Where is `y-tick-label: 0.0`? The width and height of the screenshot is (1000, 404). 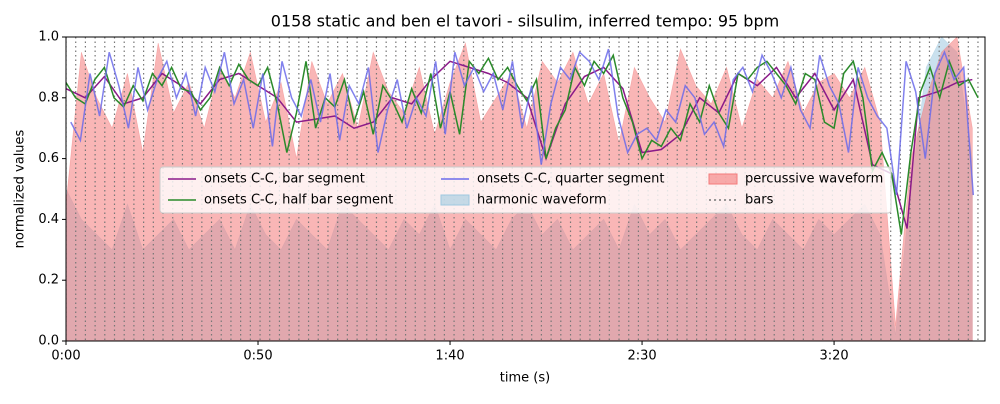
y-tick-label: 0.0 is located at coordinates (48, 341).